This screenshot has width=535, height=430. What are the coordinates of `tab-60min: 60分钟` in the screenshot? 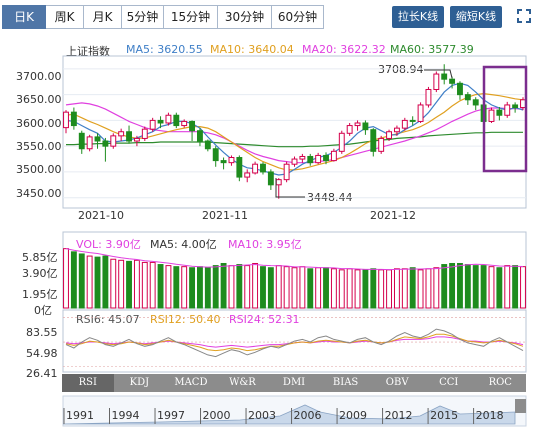 It's located at (298, 17).